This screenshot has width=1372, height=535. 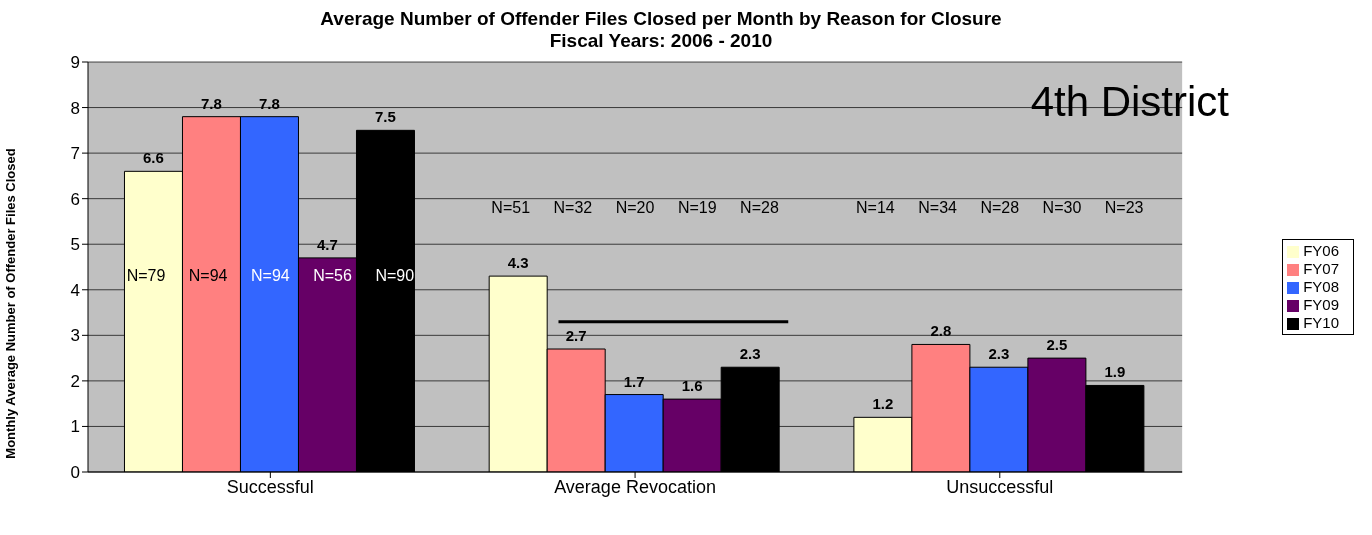 What do you see at coordinates (1062, 207) in the screenshot?
I see `annotation: N=30` at bounding box center [1062, 207].